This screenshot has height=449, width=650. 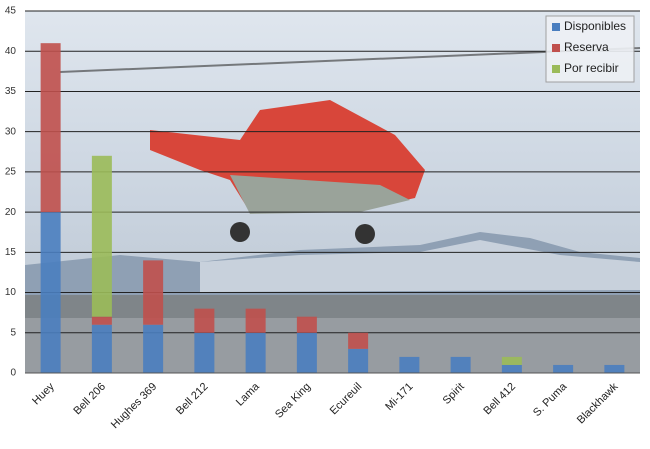 I want to click on y-tick-label: 10, so click(x=11, y=292).